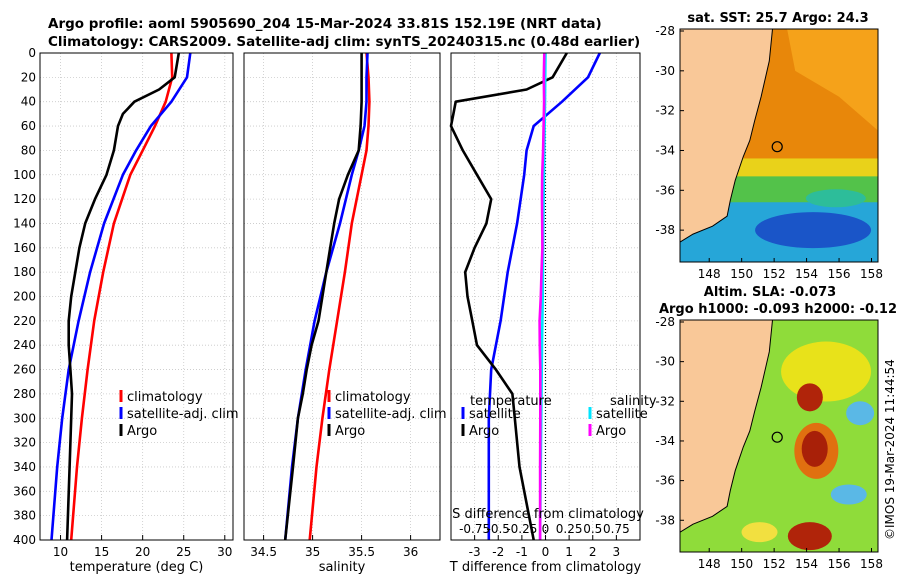 The height and width of the screenshot is (580, 900). What do you see at coordinates (28, 102) in the screenshot?
I see `depth-tick-label: 40` at bounding box center [28, 102].